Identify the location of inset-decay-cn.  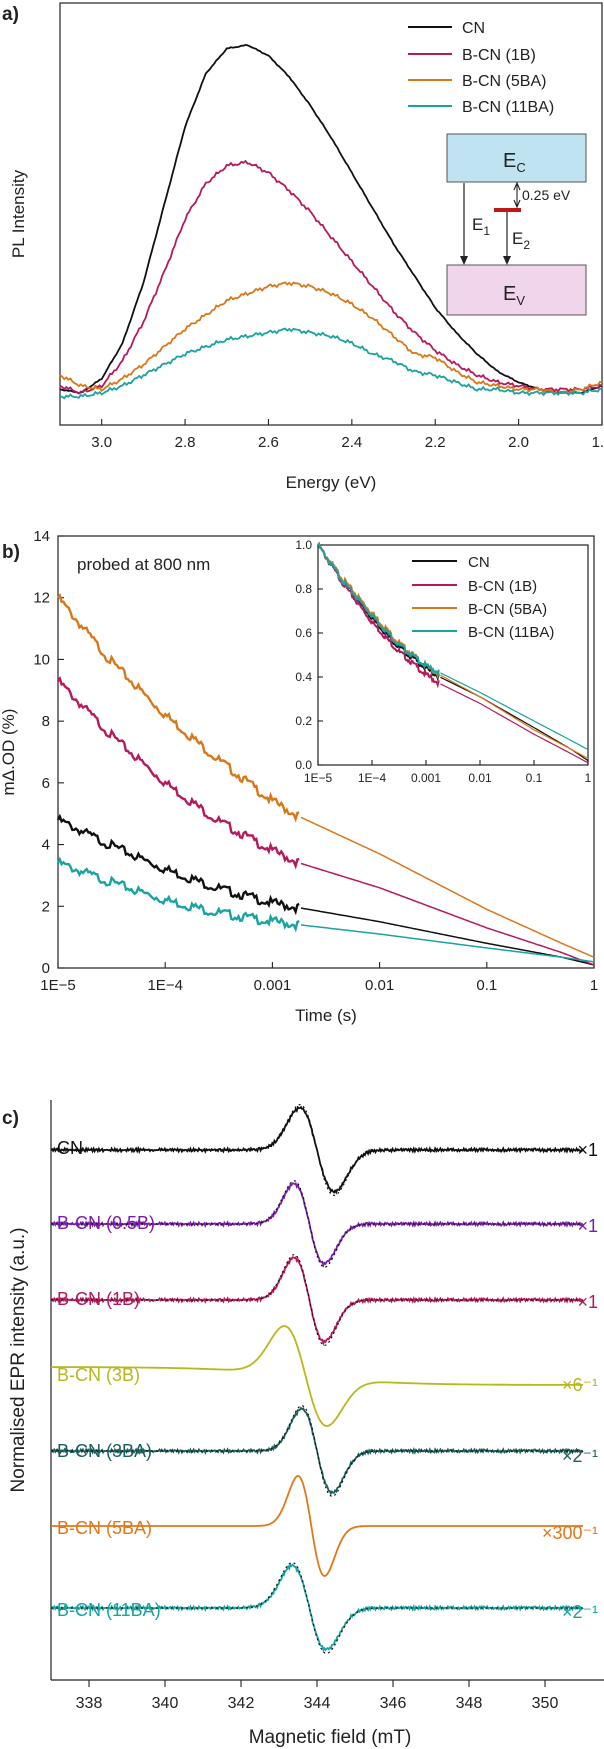
(378, 611).